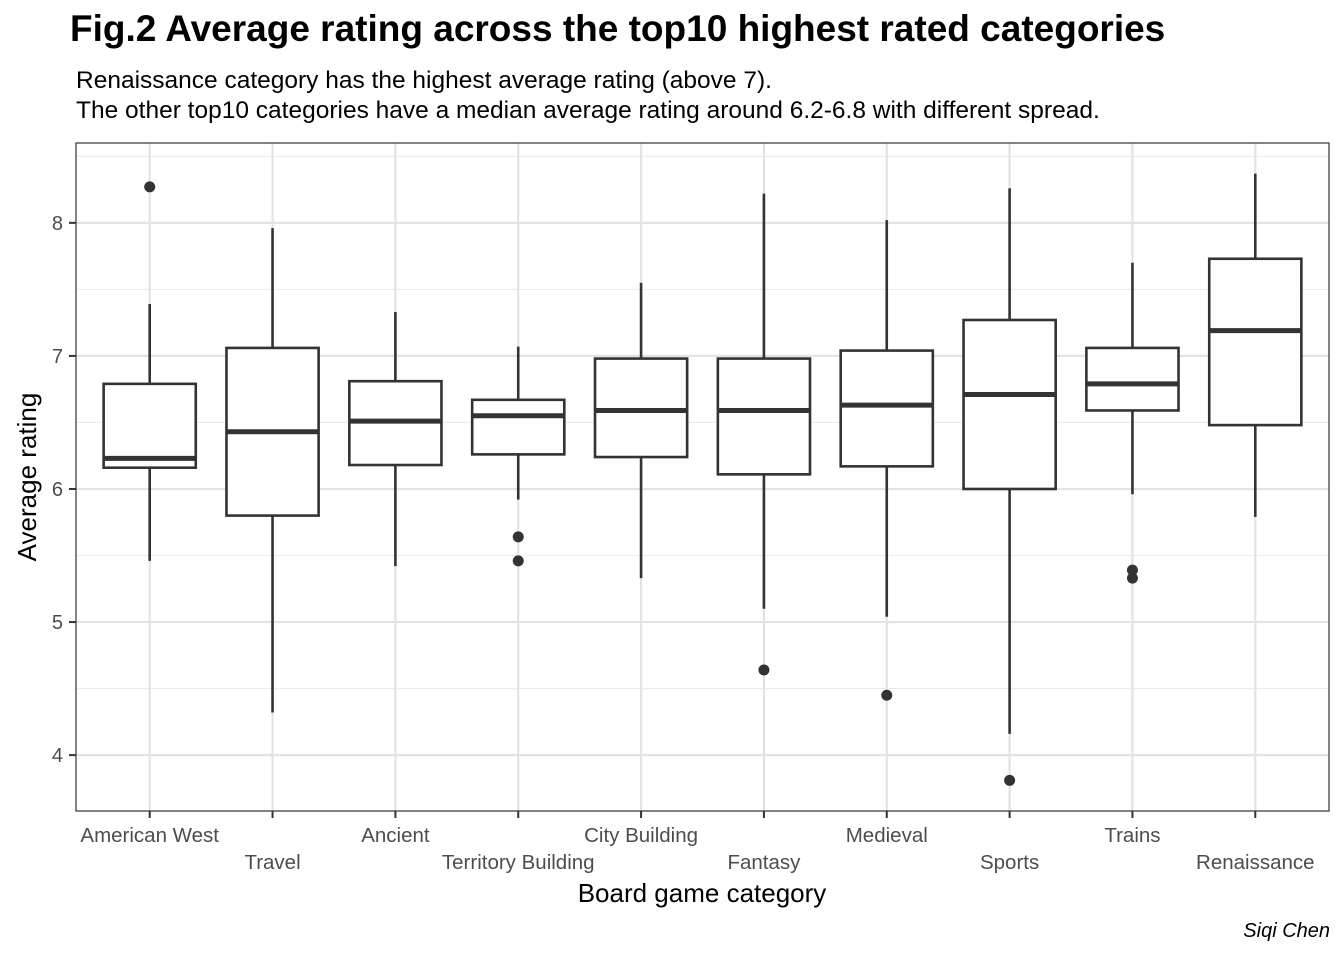 This screenshot has height=960, width=1344. Describe the element at coordinates (272, 862) in the screenshot. I see `x-tick-label: Travel` at that location.